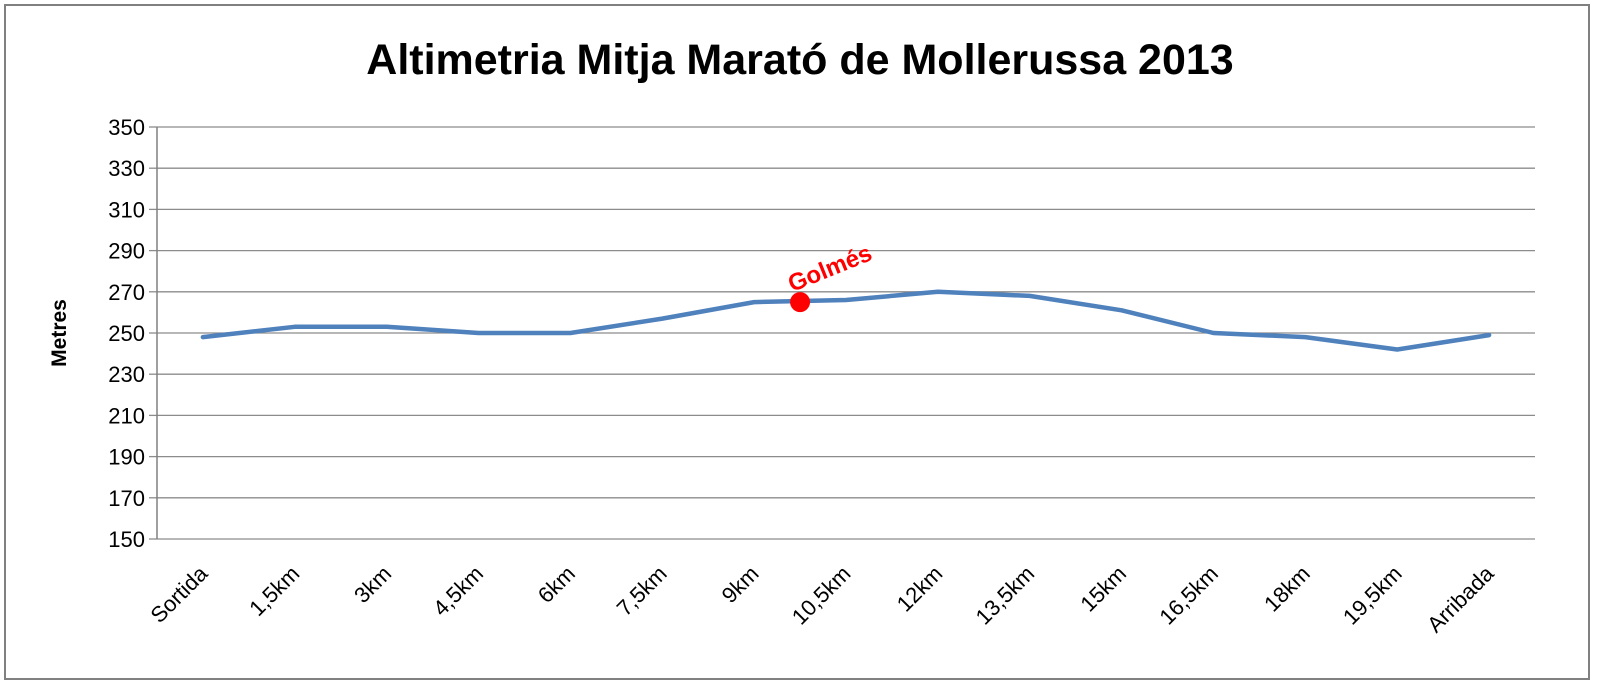 The height and width of the screenshot is (689, 1600). I want to click on x-tick-label: 15km, so click(1103, 589).